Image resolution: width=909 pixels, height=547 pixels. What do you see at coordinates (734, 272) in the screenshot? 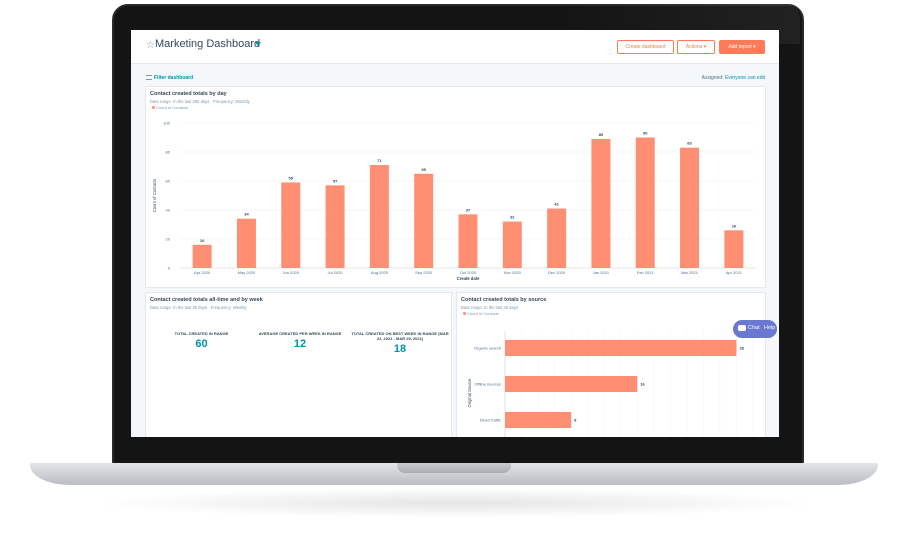
I see `x-tick-label: Apr 2021` at bounding box center [734, 272].